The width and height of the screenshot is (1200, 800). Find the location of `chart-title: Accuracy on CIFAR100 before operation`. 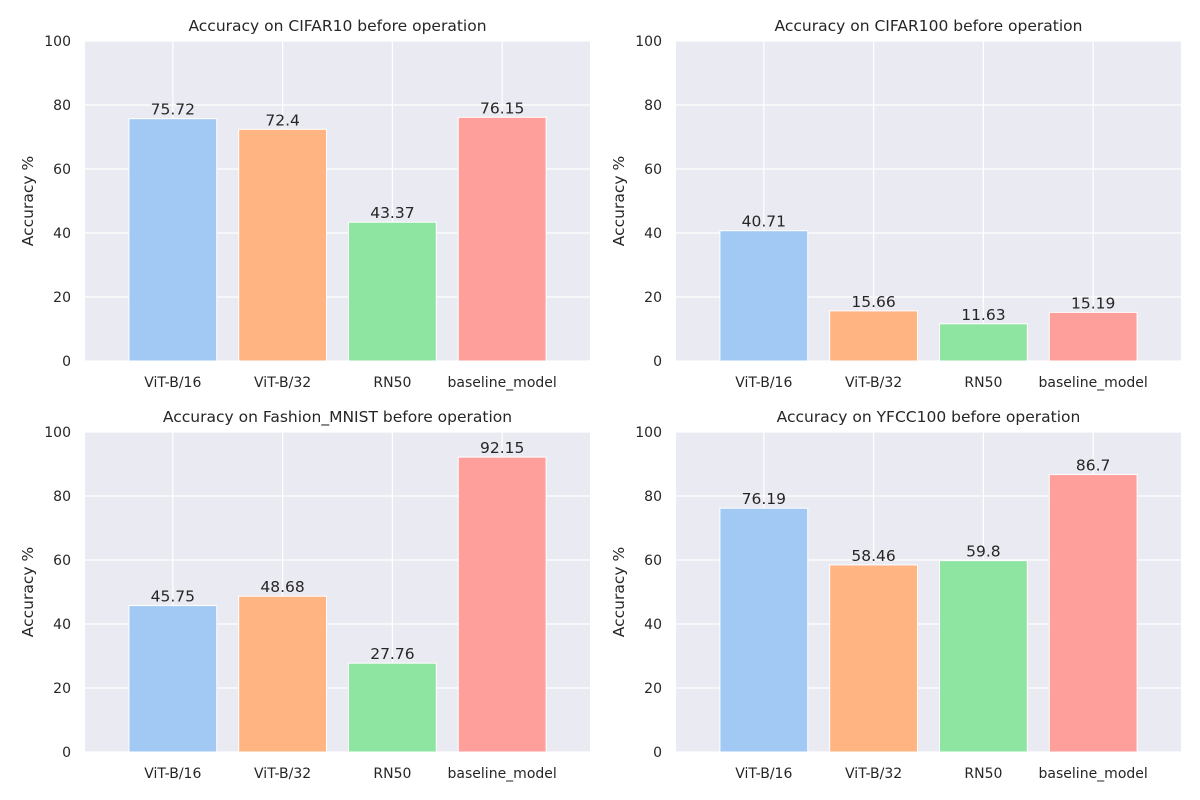

chart-title: Accuracy on CIFAR100 before operation is located at coordinates (929, 26).